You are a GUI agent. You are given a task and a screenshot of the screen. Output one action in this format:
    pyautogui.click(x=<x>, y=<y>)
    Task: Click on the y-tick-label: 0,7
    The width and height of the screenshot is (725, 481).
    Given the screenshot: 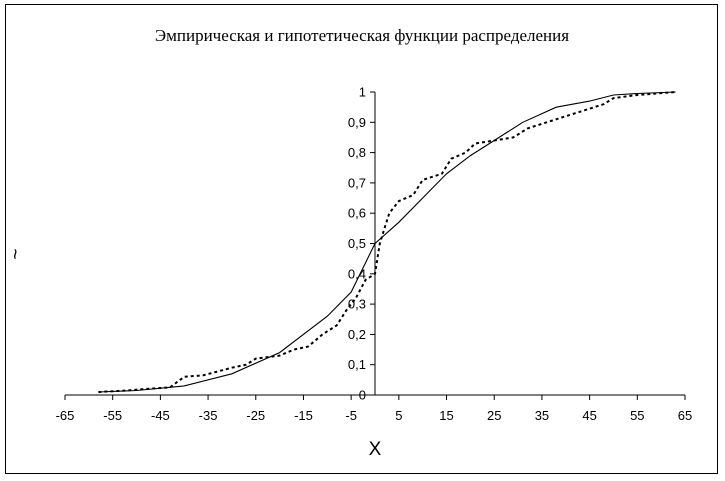 What is the action you would take?
    pyautogui.click(x=357, y=182)
    